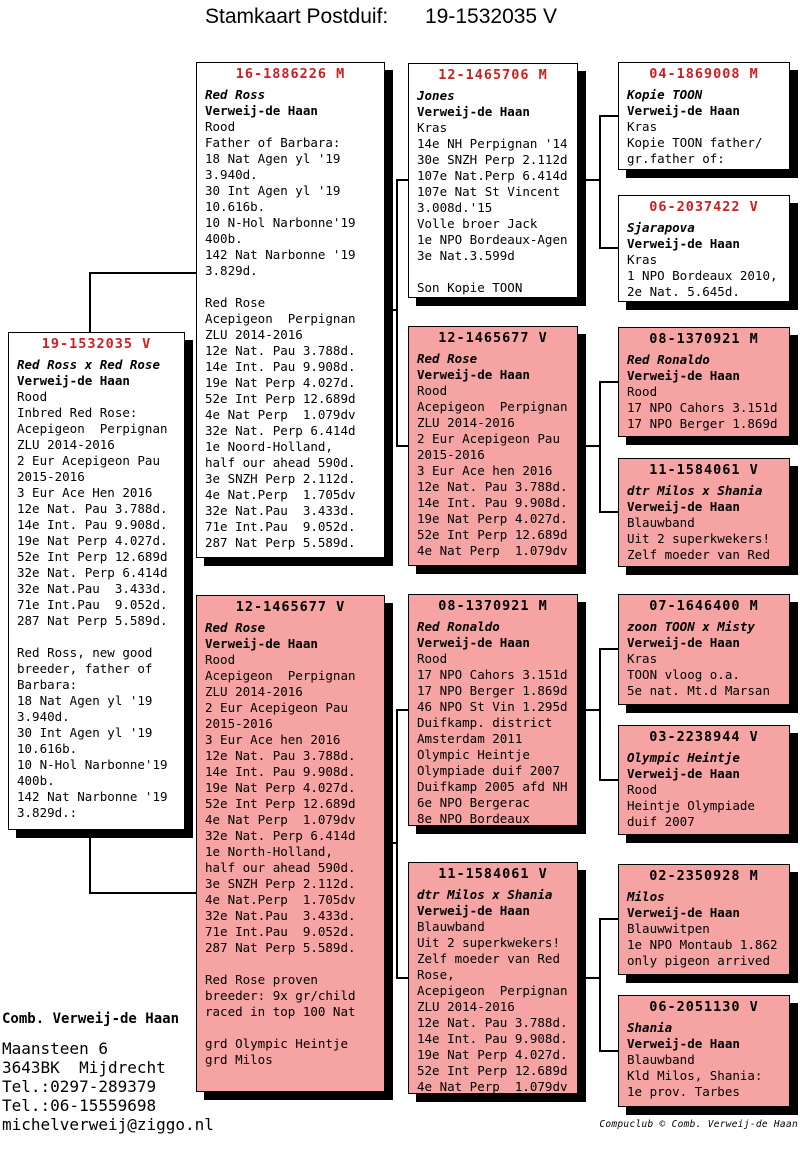 Image resolution: width=800 pixels, height=1149 pixels. Describe the element at coordinates (698, 538) in the screenshot. I see `detail-line: Uit 2 superkwekers!` at that location.